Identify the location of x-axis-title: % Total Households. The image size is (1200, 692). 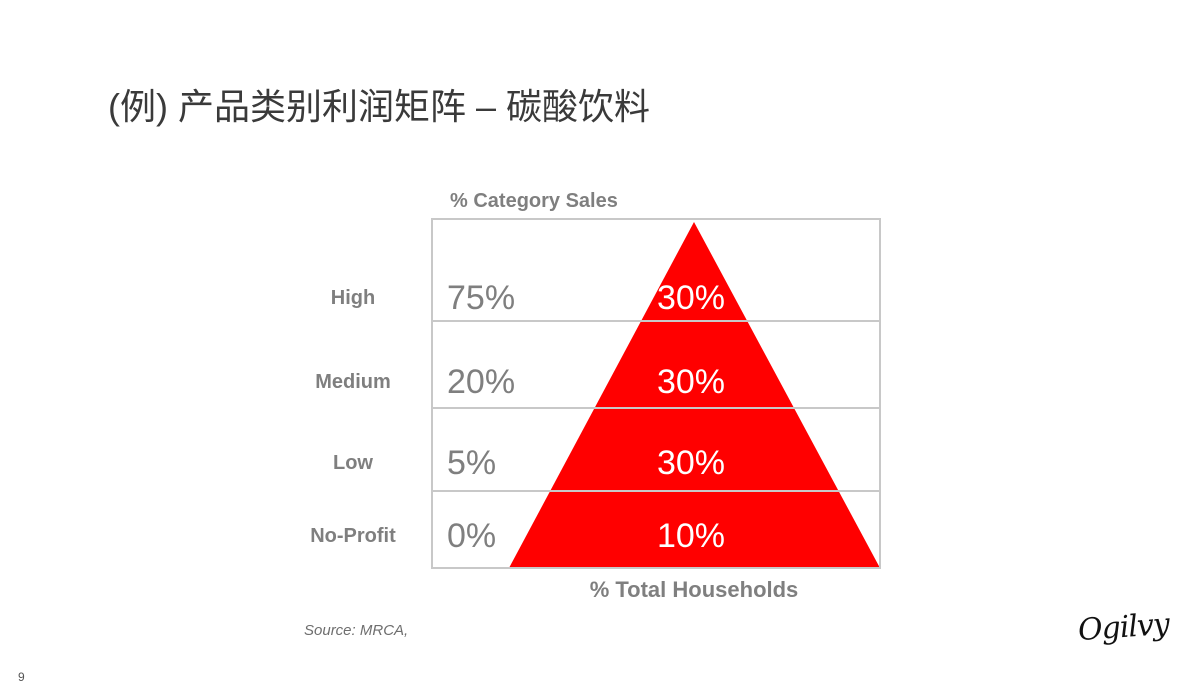
(694, 589).